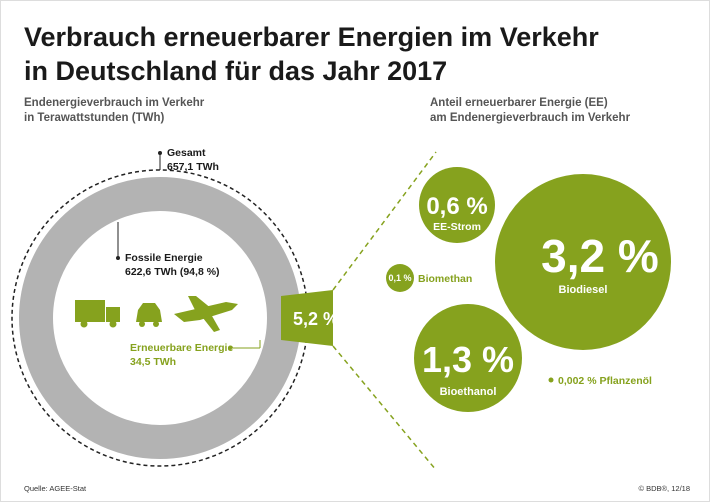 This screenshot has width=710, height=502. I want to click on bubble-label: Biomethan, so click(445, 279).